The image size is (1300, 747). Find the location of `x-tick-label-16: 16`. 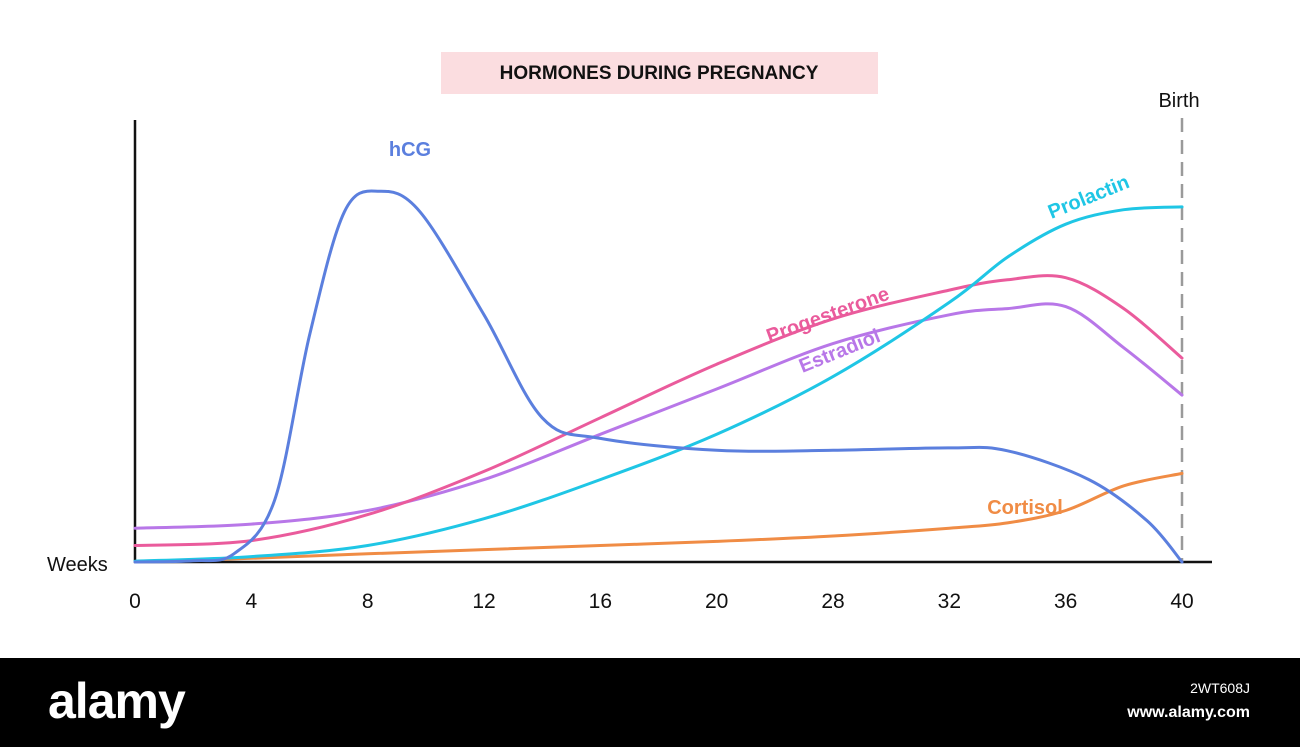

x-tick-label-16: 16 is located at coordinates (600, 601).